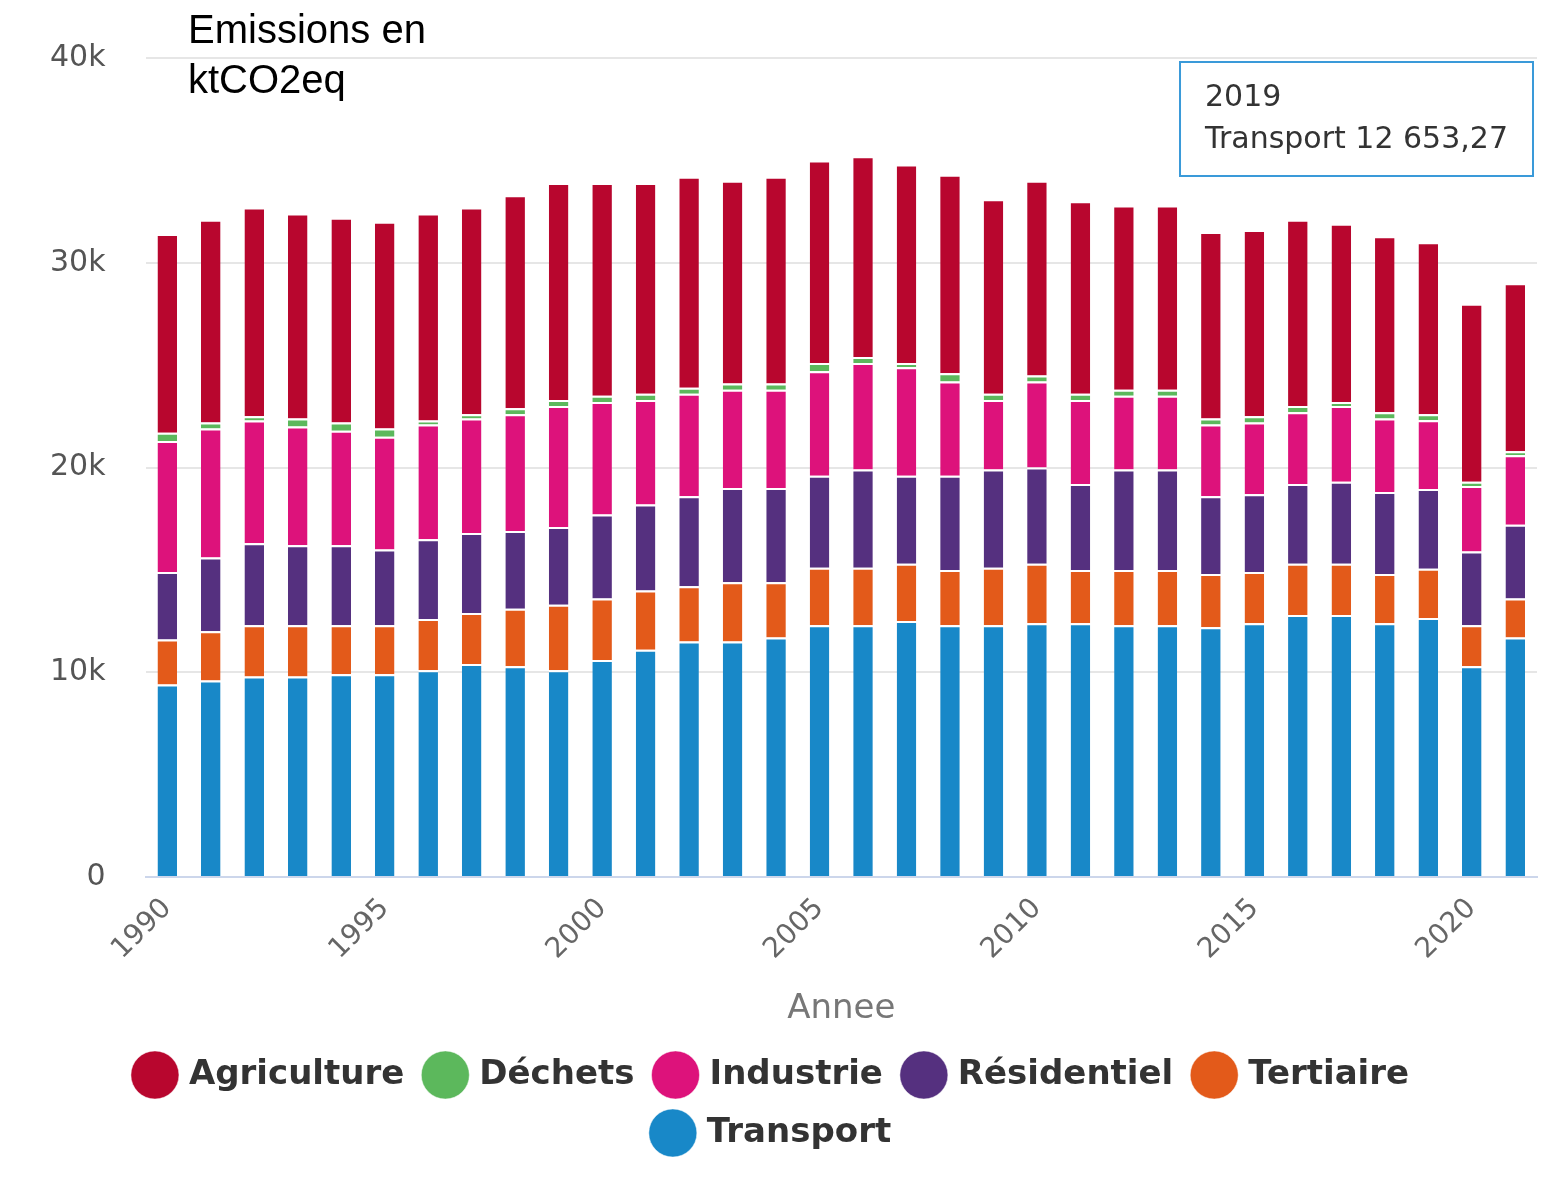 The image size is (1557, 1200). I want to click on y-tick-label: 20k, so click(78, 465).